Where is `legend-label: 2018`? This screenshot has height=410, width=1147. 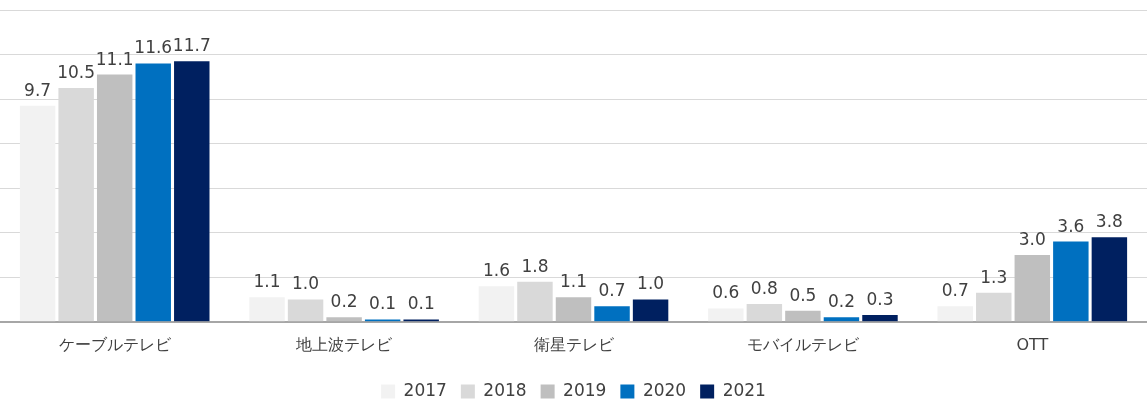 legend-label: 2018 is located at coordinates (505, 389).